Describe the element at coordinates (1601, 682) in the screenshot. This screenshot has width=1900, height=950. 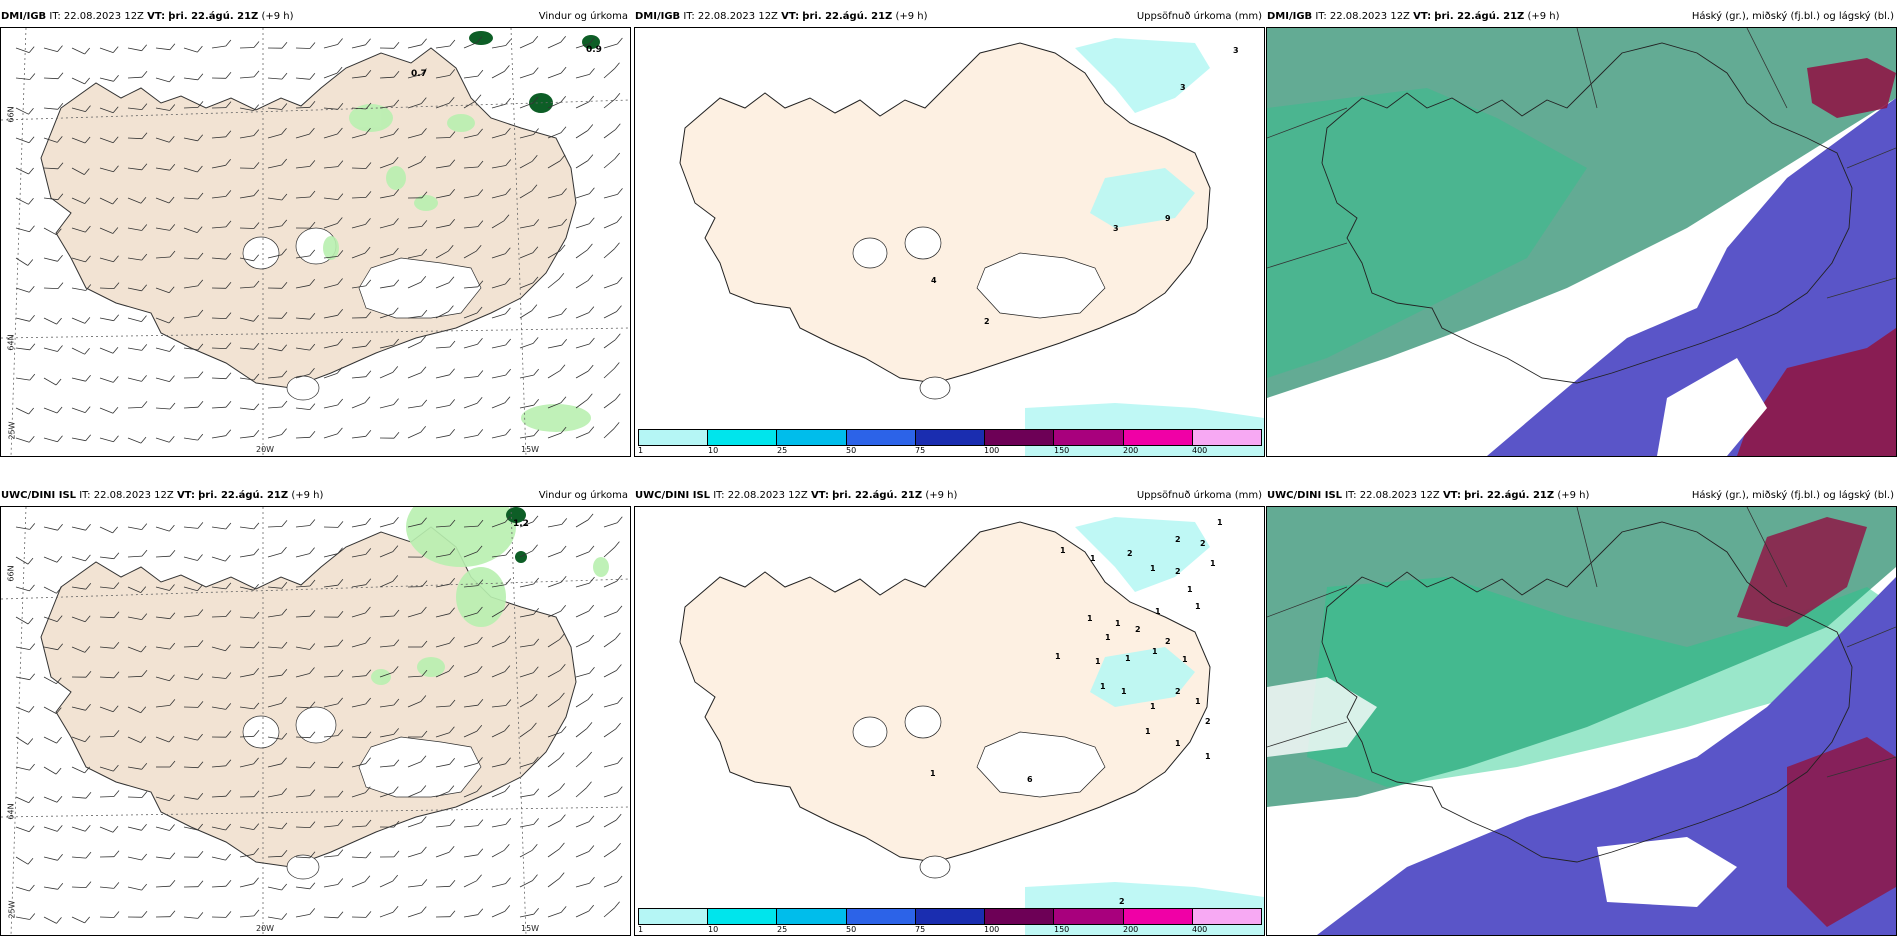
I see `mid-cloud-area` at that location.